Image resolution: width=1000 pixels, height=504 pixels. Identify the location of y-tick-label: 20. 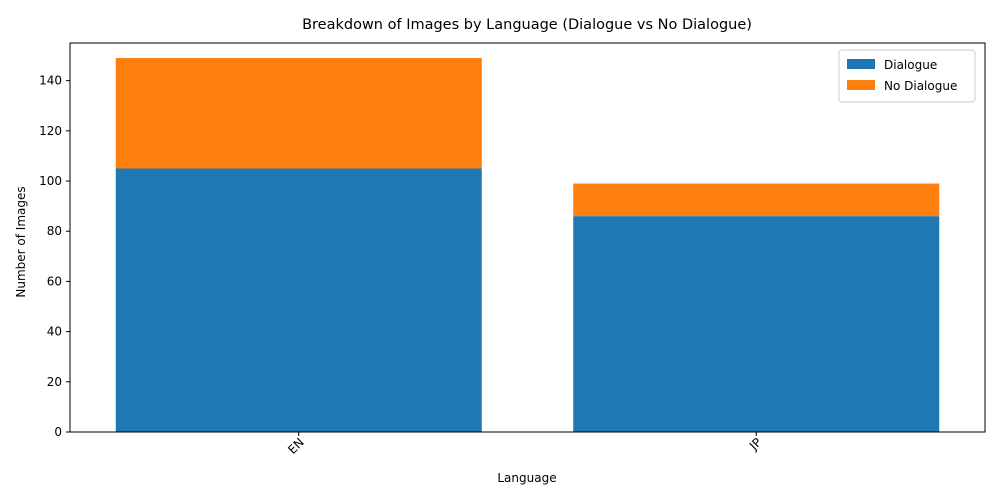
(54, 382).